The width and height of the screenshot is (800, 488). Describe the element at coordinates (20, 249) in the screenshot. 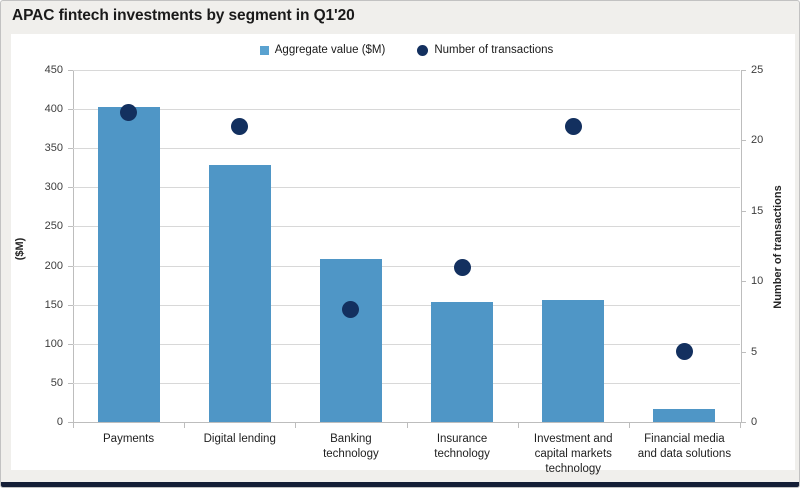

I see `left-axis-title: ($M)` at that location.